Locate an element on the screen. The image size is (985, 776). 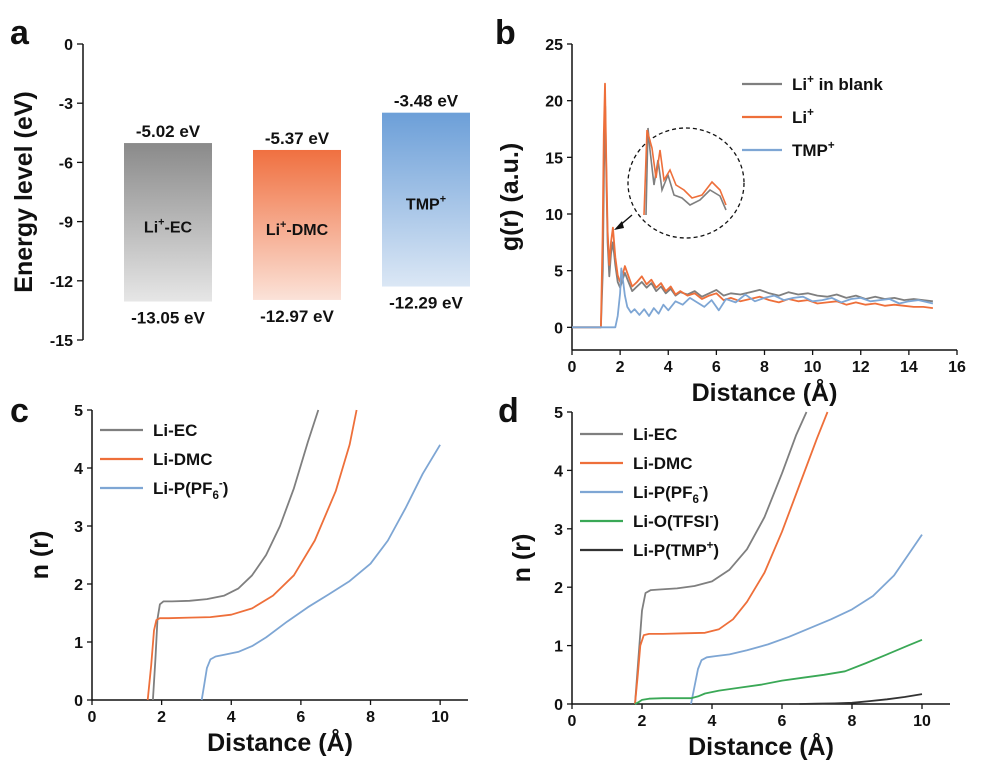
zoom-inset-circle is located at coordinates (686, 183).